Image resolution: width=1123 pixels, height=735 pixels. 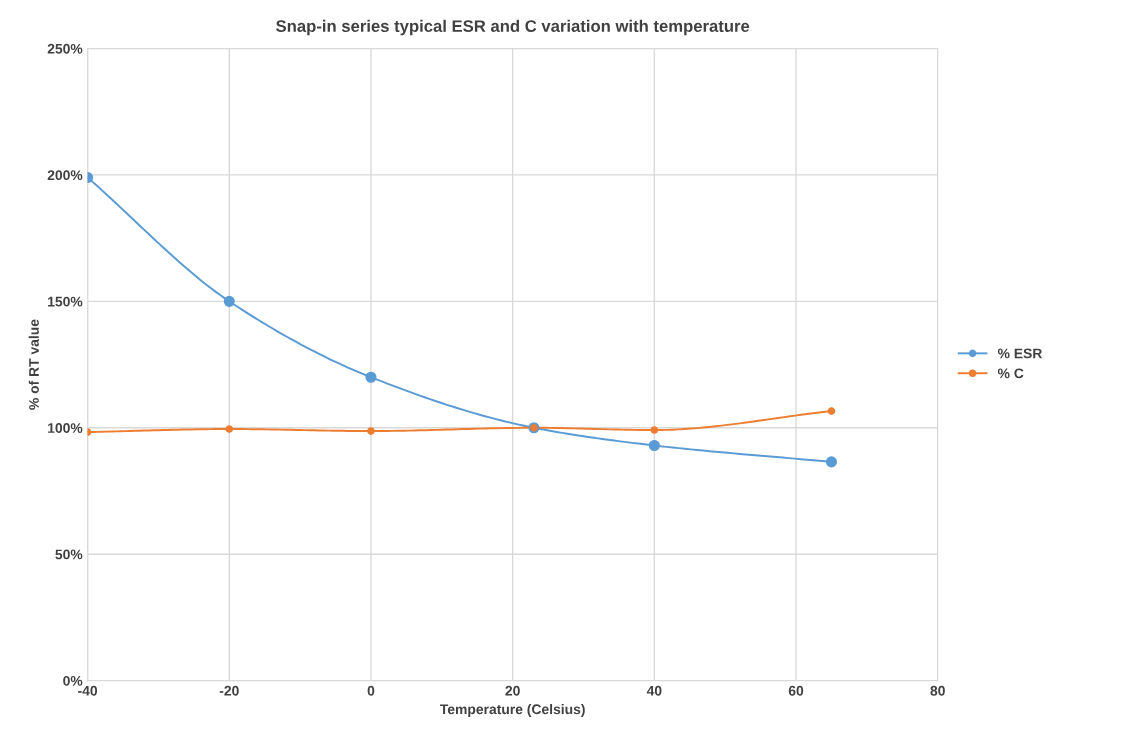 What do you see at coordinates (371, 690) in the screenshot?
I see `x-tick-label: 0` at bounding box center [371, 690].